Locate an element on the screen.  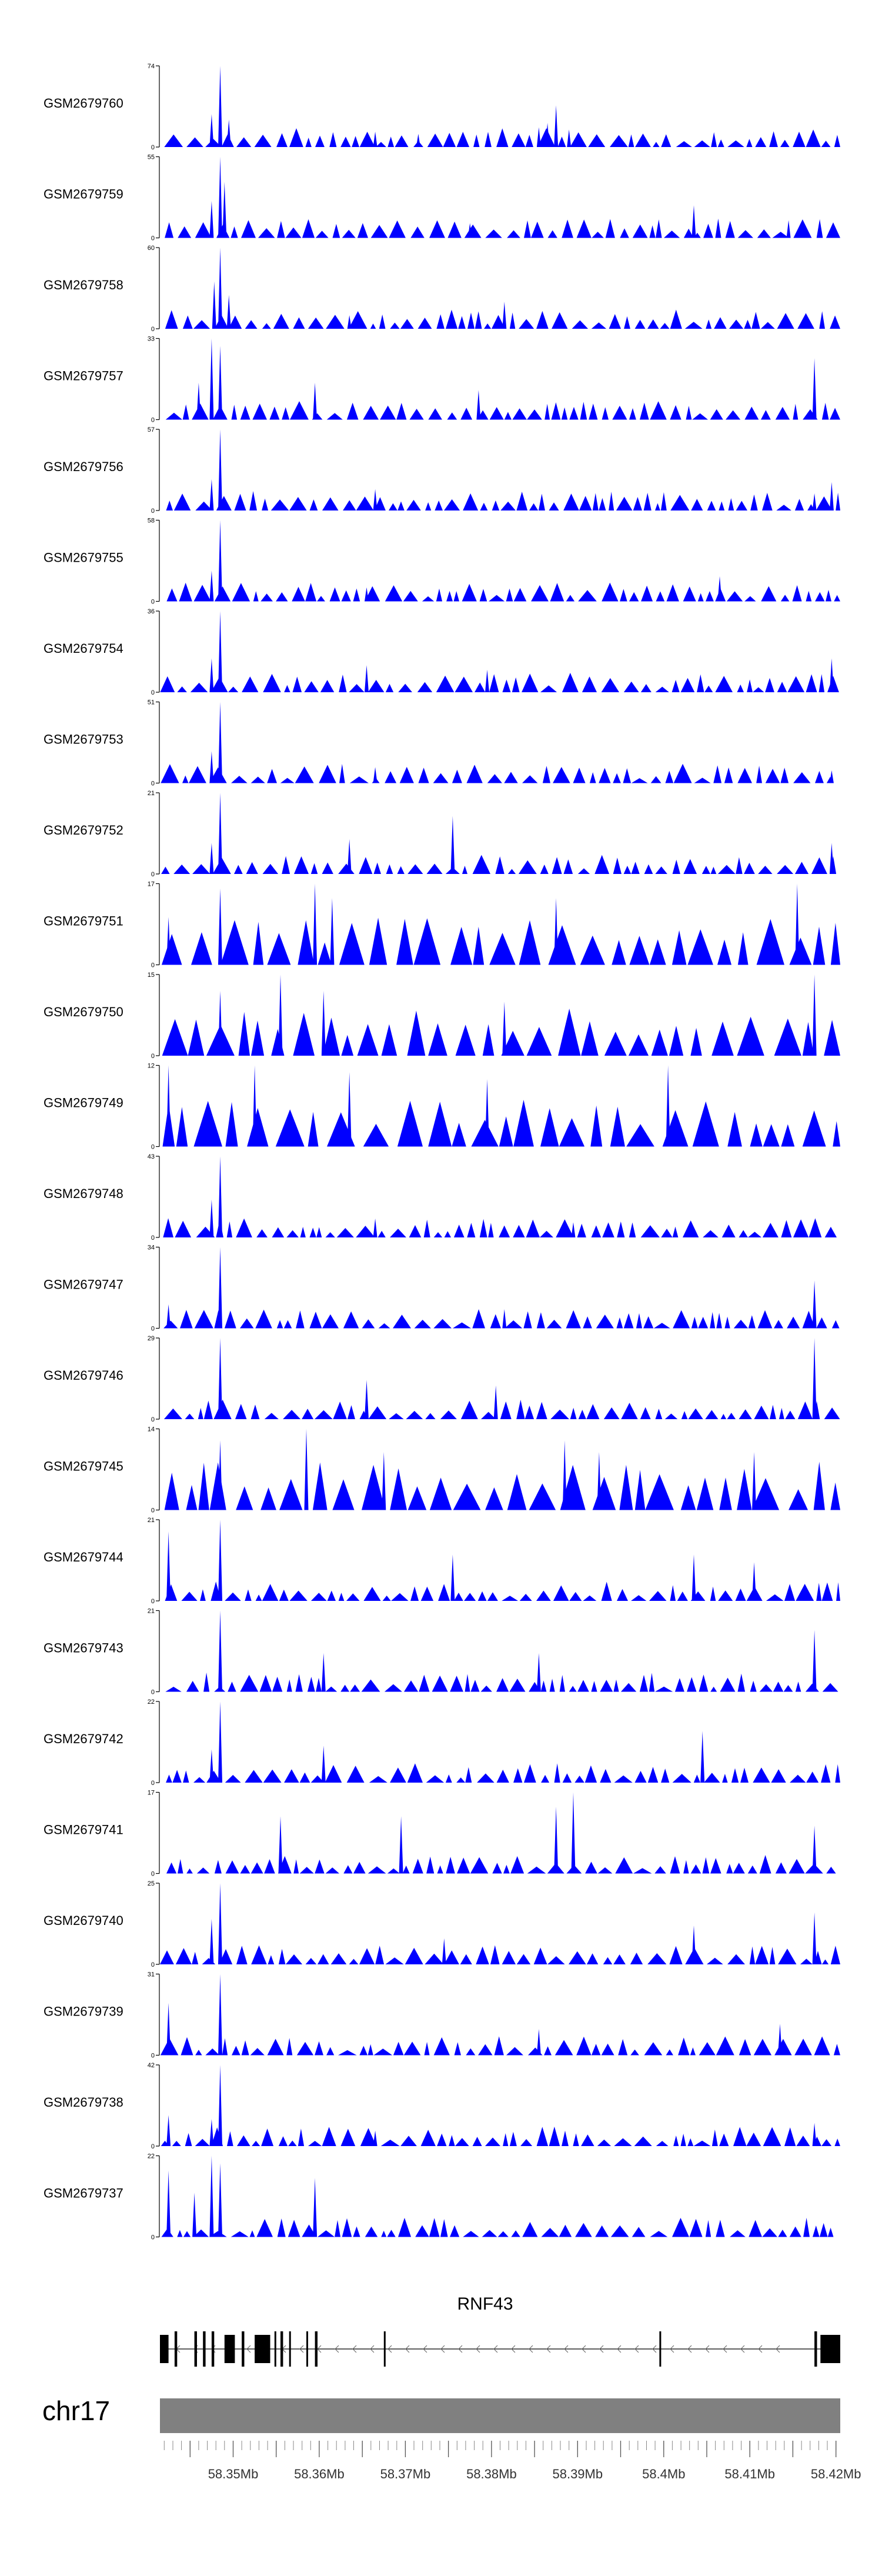
track-label: GSM2679758 is located at coordinates (83, 285).